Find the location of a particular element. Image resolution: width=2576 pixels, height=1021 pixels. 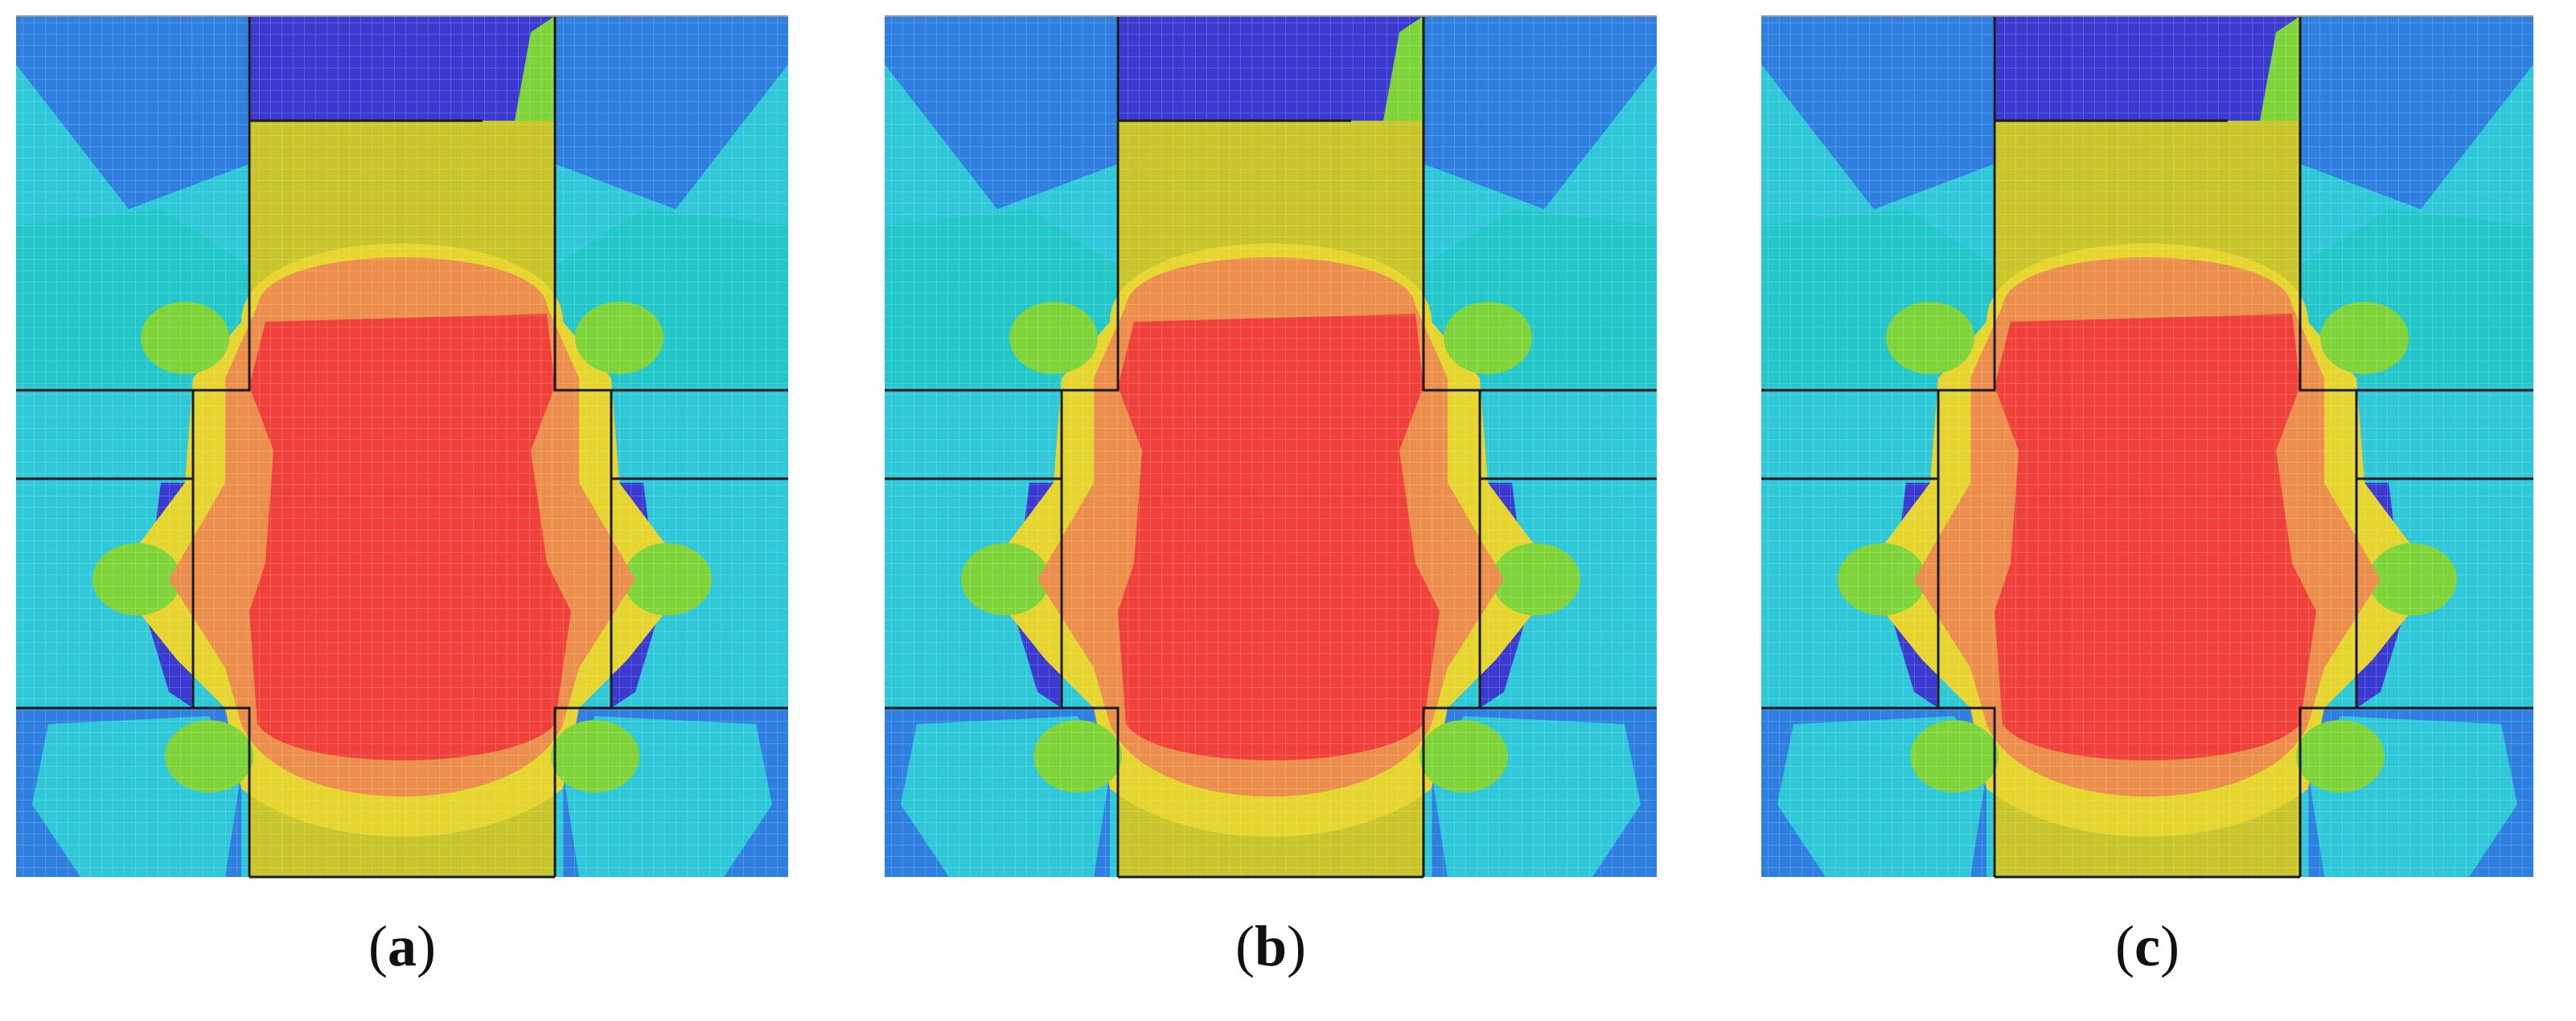

caption-c: (c) is located at coordinates (2147, 946).